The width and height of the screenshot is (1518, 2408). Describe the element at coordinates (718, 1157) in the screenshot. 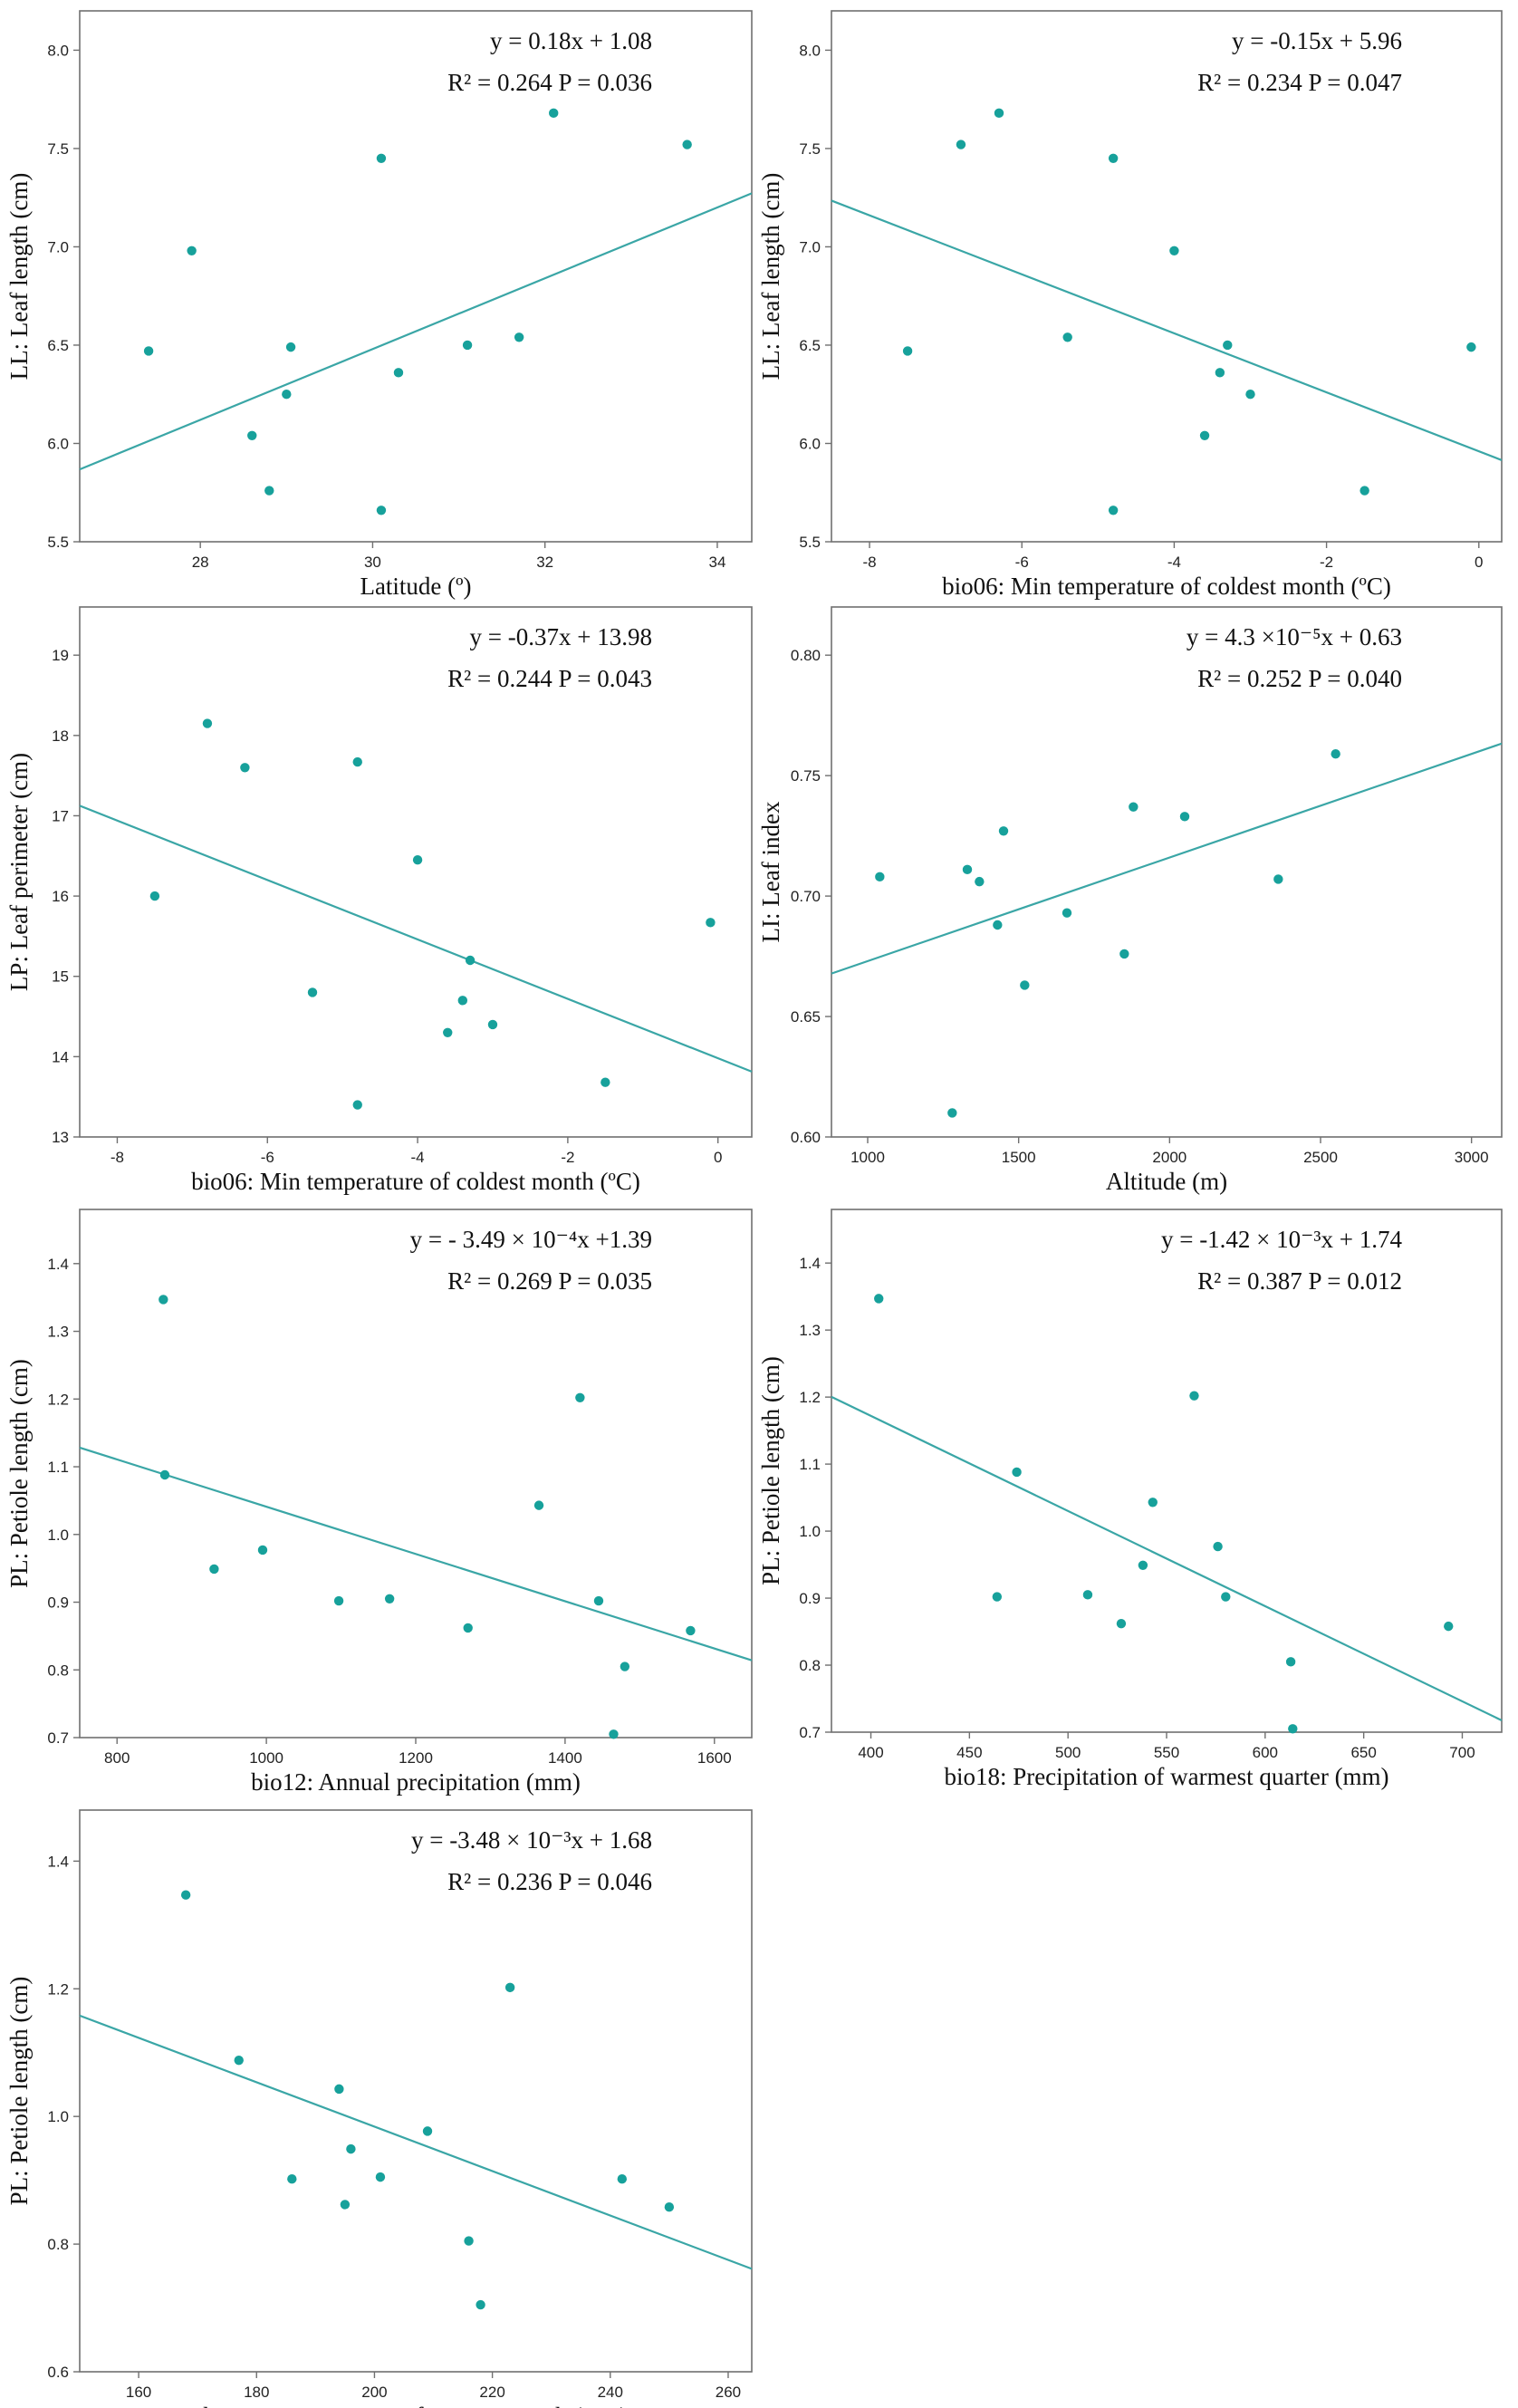

I see `x-tick-label: 0` at that location.